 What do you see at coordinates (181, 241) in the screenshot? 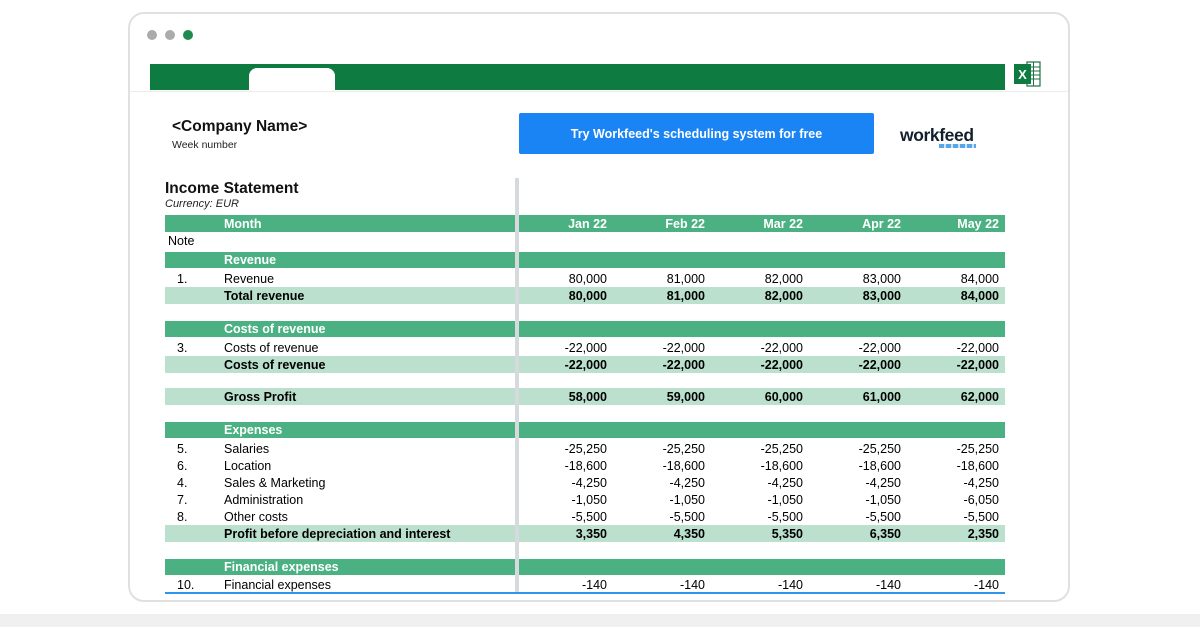
I see `row-label: Note` at bounding box center [181, 241].